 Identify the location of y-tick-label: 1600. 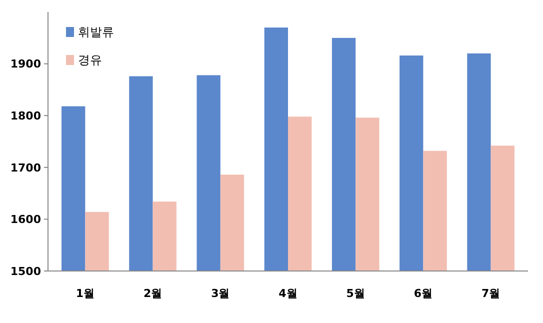
(26, 219).